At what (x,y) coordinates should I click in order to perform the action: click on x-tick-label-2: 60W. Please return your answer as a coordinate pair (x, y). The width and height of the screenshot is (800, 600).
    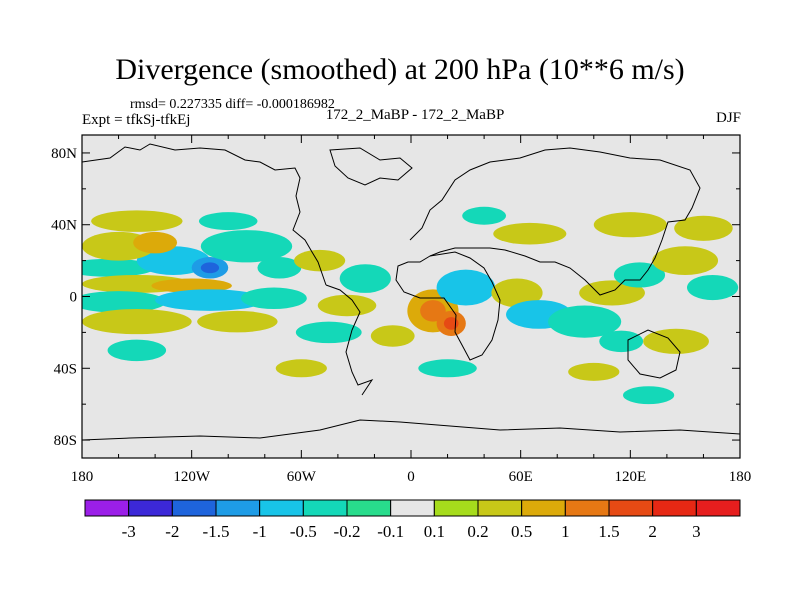
    Looking at the image, I should click on (302, 477).